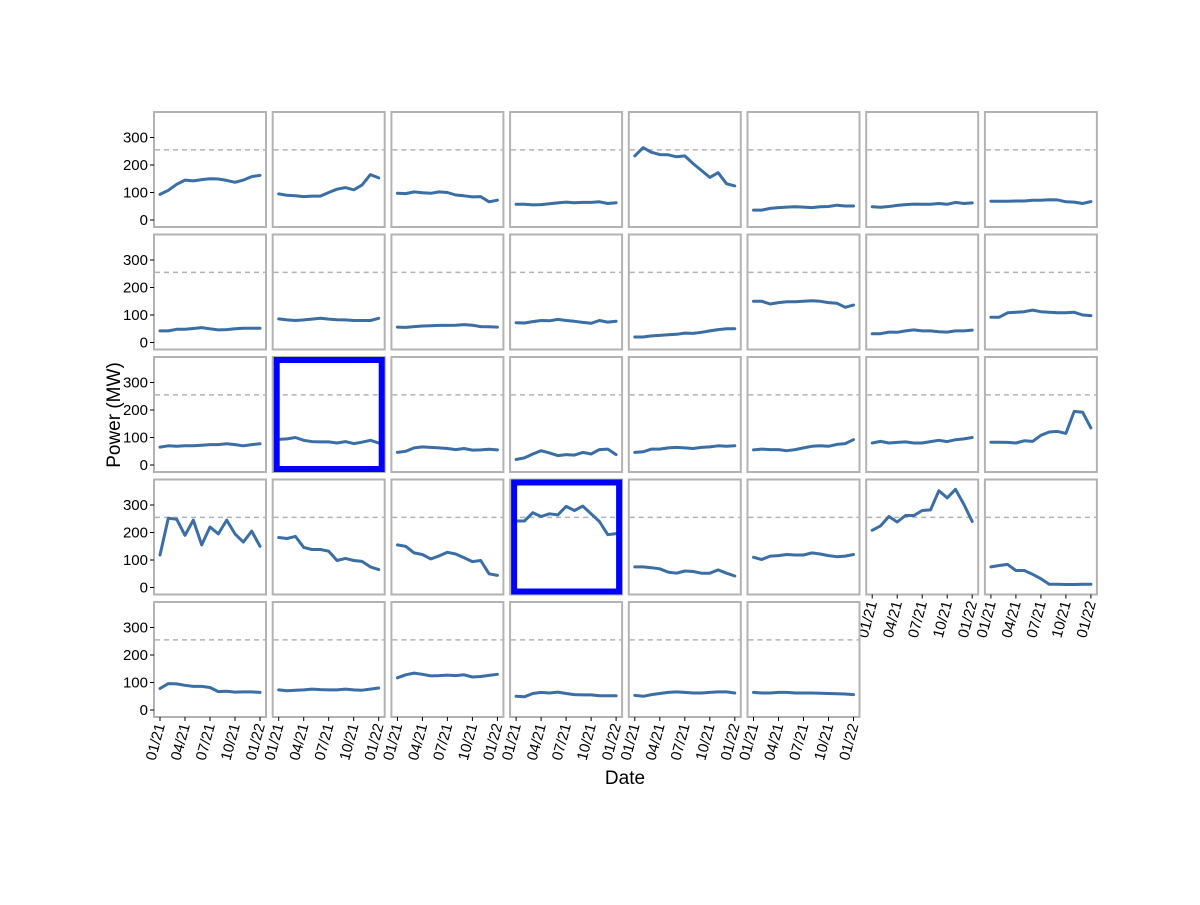 The height and width of the screenshot is (905, 1200). What do you see at coordinates (625, 778) in the screenshot?
I see `x-axis-title: Date` at bounding box center [625, 778].